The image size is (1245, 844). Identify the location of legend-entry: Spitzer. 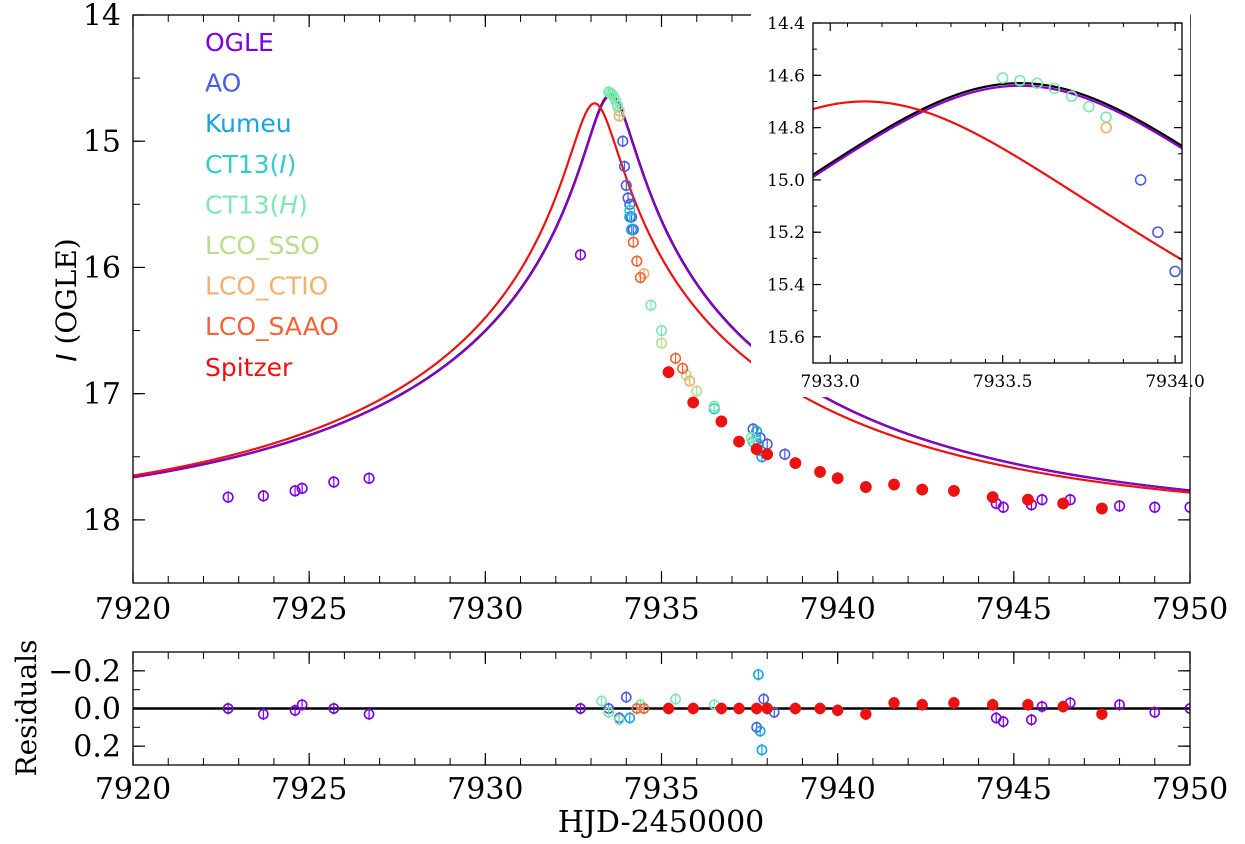
(249, 367).